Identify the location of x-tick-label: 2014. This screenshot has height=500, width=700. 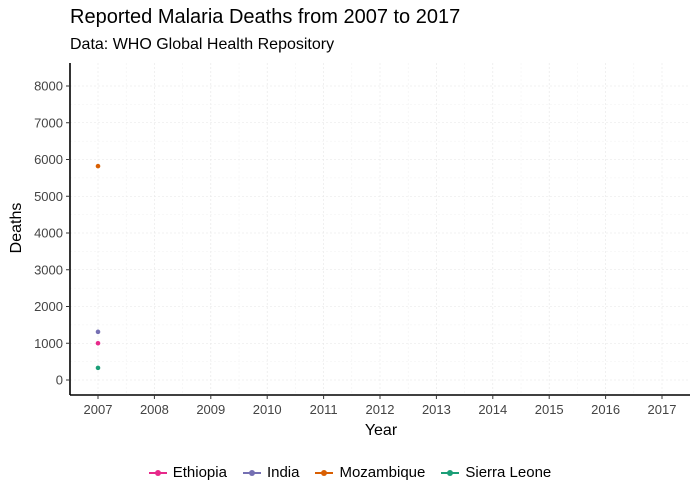
(492, 409).